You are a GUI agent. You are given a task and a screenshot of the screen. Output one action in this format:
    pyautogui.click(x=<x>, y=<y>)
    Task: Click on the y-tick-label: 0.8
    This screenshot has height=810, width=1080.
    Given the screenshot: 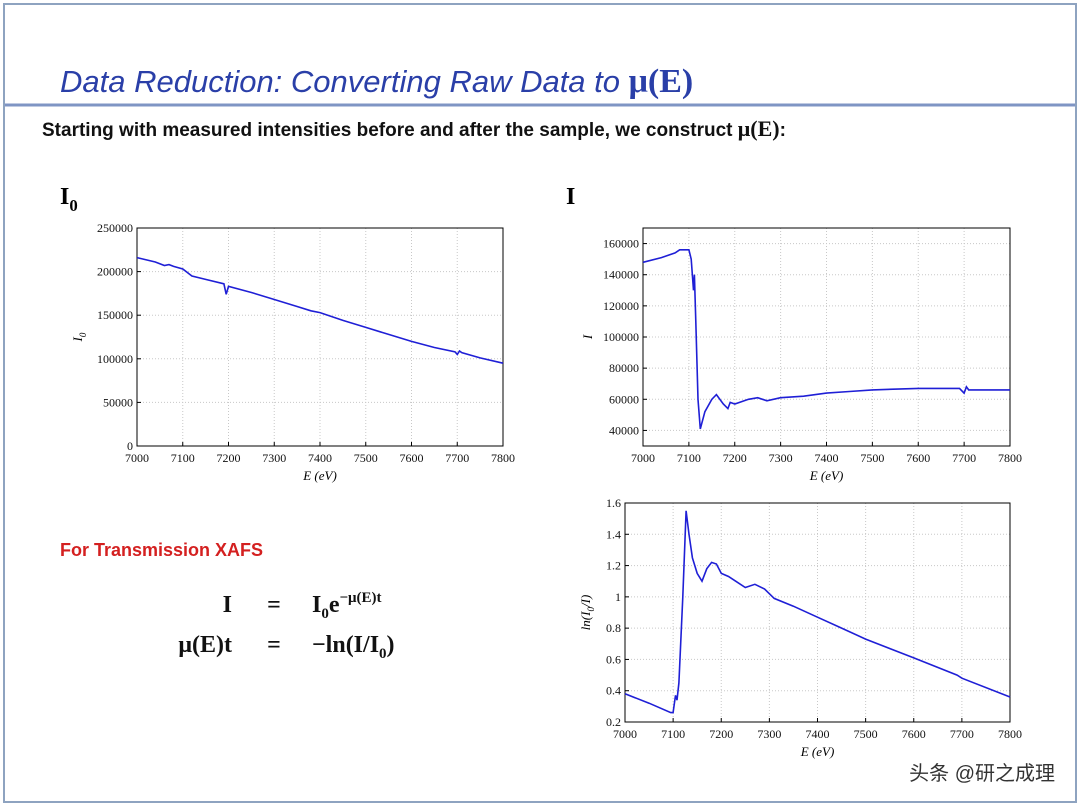 What is the action you would take?
    pyautogui.click(x=613, y=628)
    